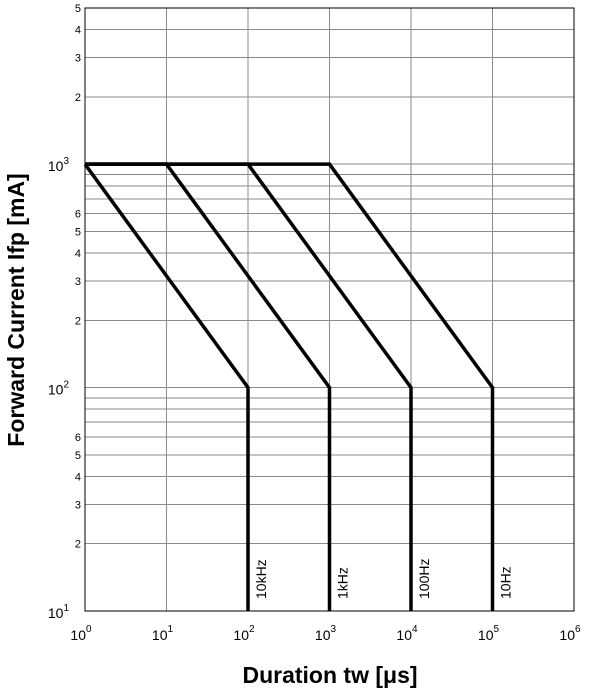 The width and height of the screenshot is (589, 695). Describe the element at coordinates (163, 633) in the screenshot. I see `x-tick-label: 10¹` at that location.